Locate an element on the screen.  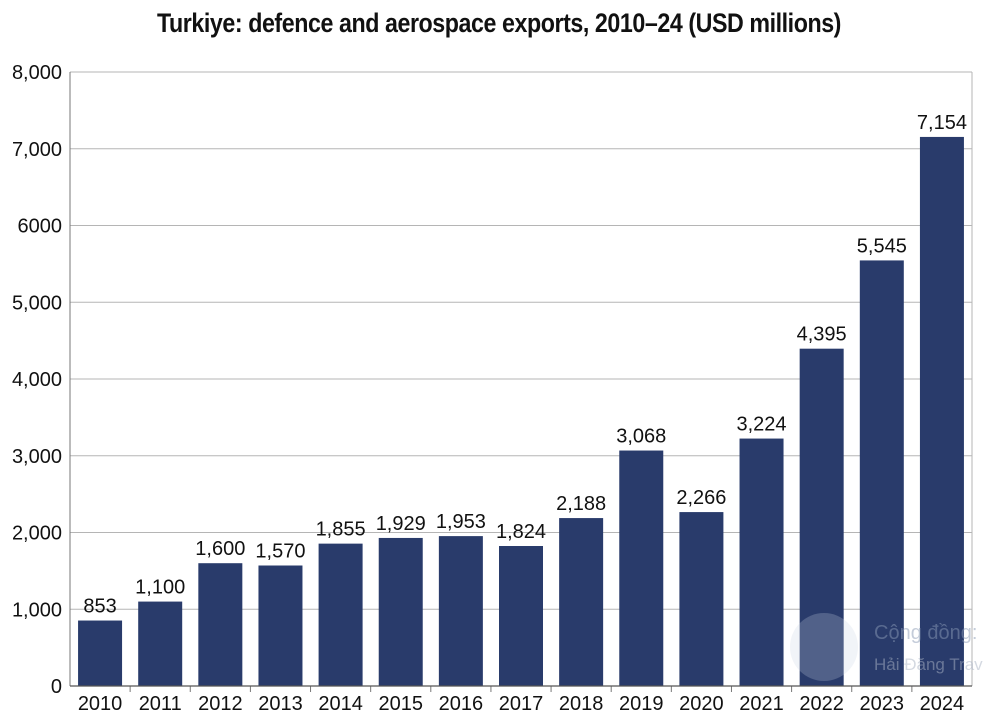
data-label: 853 is located at coordinates (99, 607).